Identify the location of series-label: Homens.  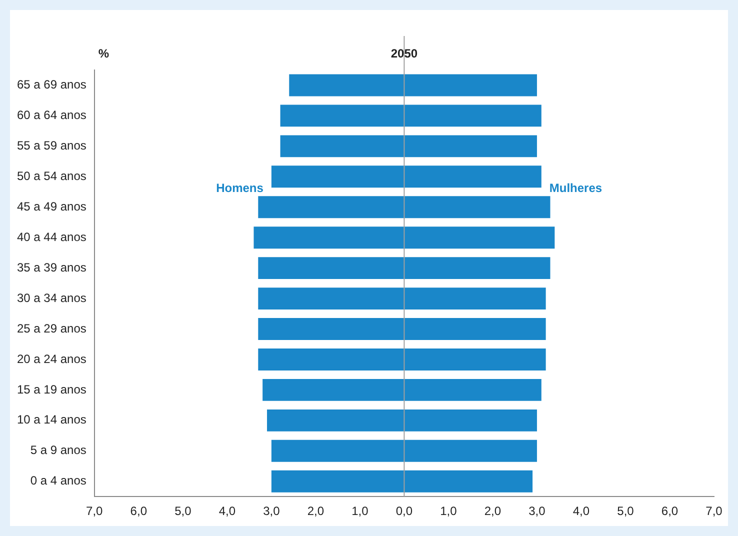
(240, 188).